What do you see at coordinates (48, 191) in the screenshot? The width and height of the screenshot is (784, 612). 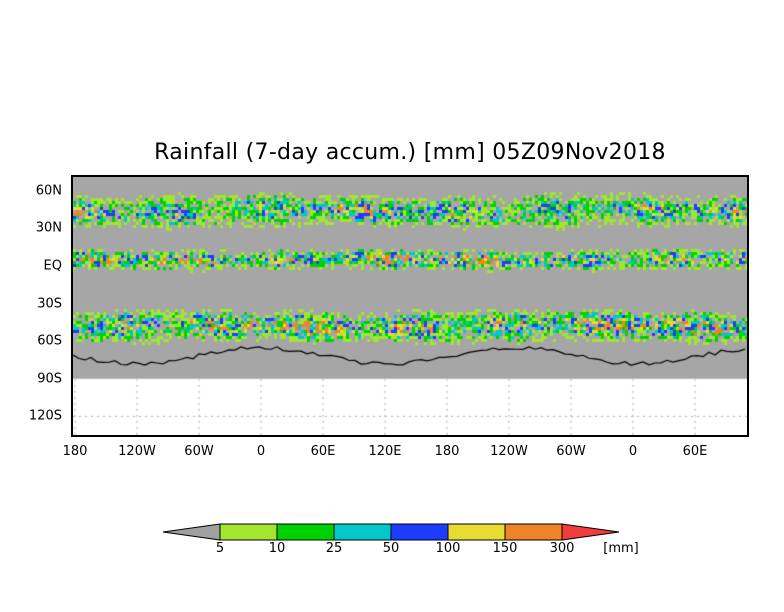 I see `y-tick-label: 60N` at bounding box center [48, 191].